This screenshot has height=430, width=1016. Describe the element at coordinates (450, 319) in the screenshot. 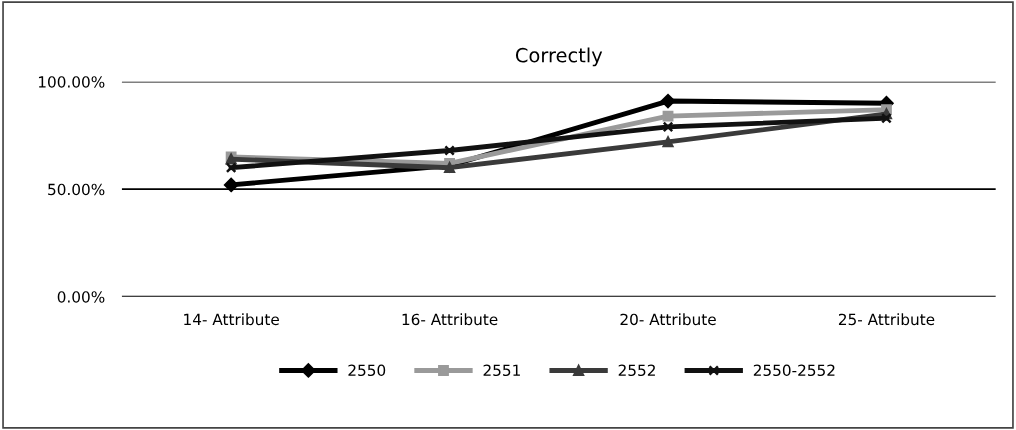

I see `x-tick-label: 16- Attribute` at that location.